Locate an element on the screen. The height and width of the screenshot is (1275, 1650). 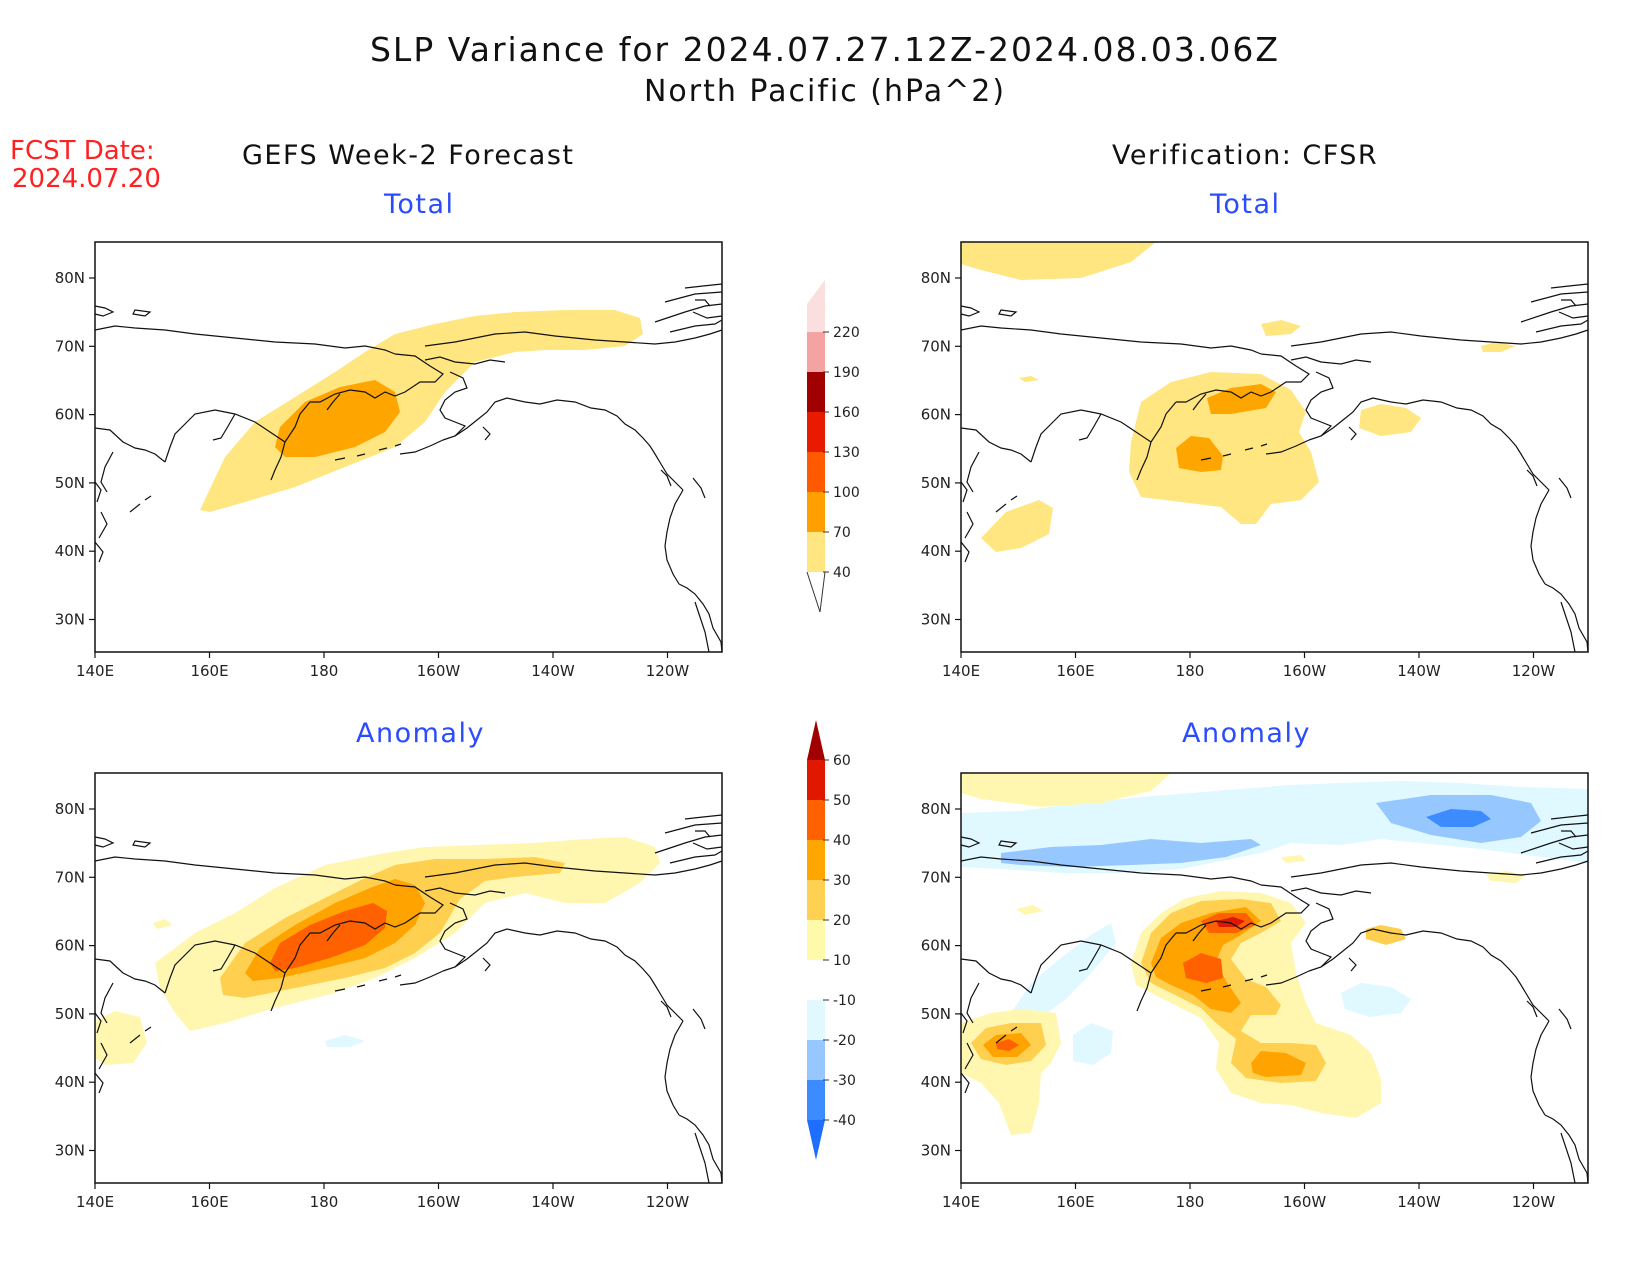
panel-forecast-total-frame is located at coordinates (408, 447).